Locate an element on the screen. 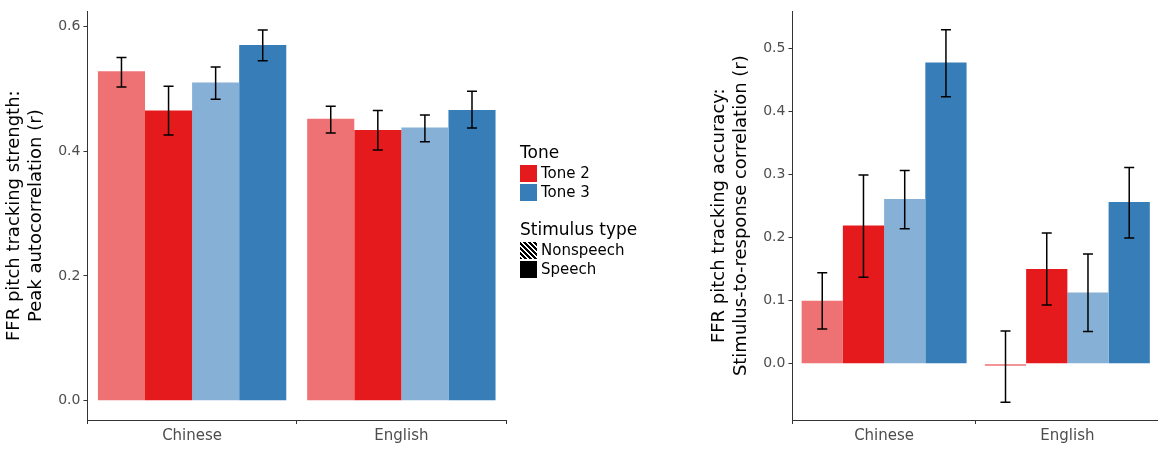  text: Speech is located at coordinates (569, 269).